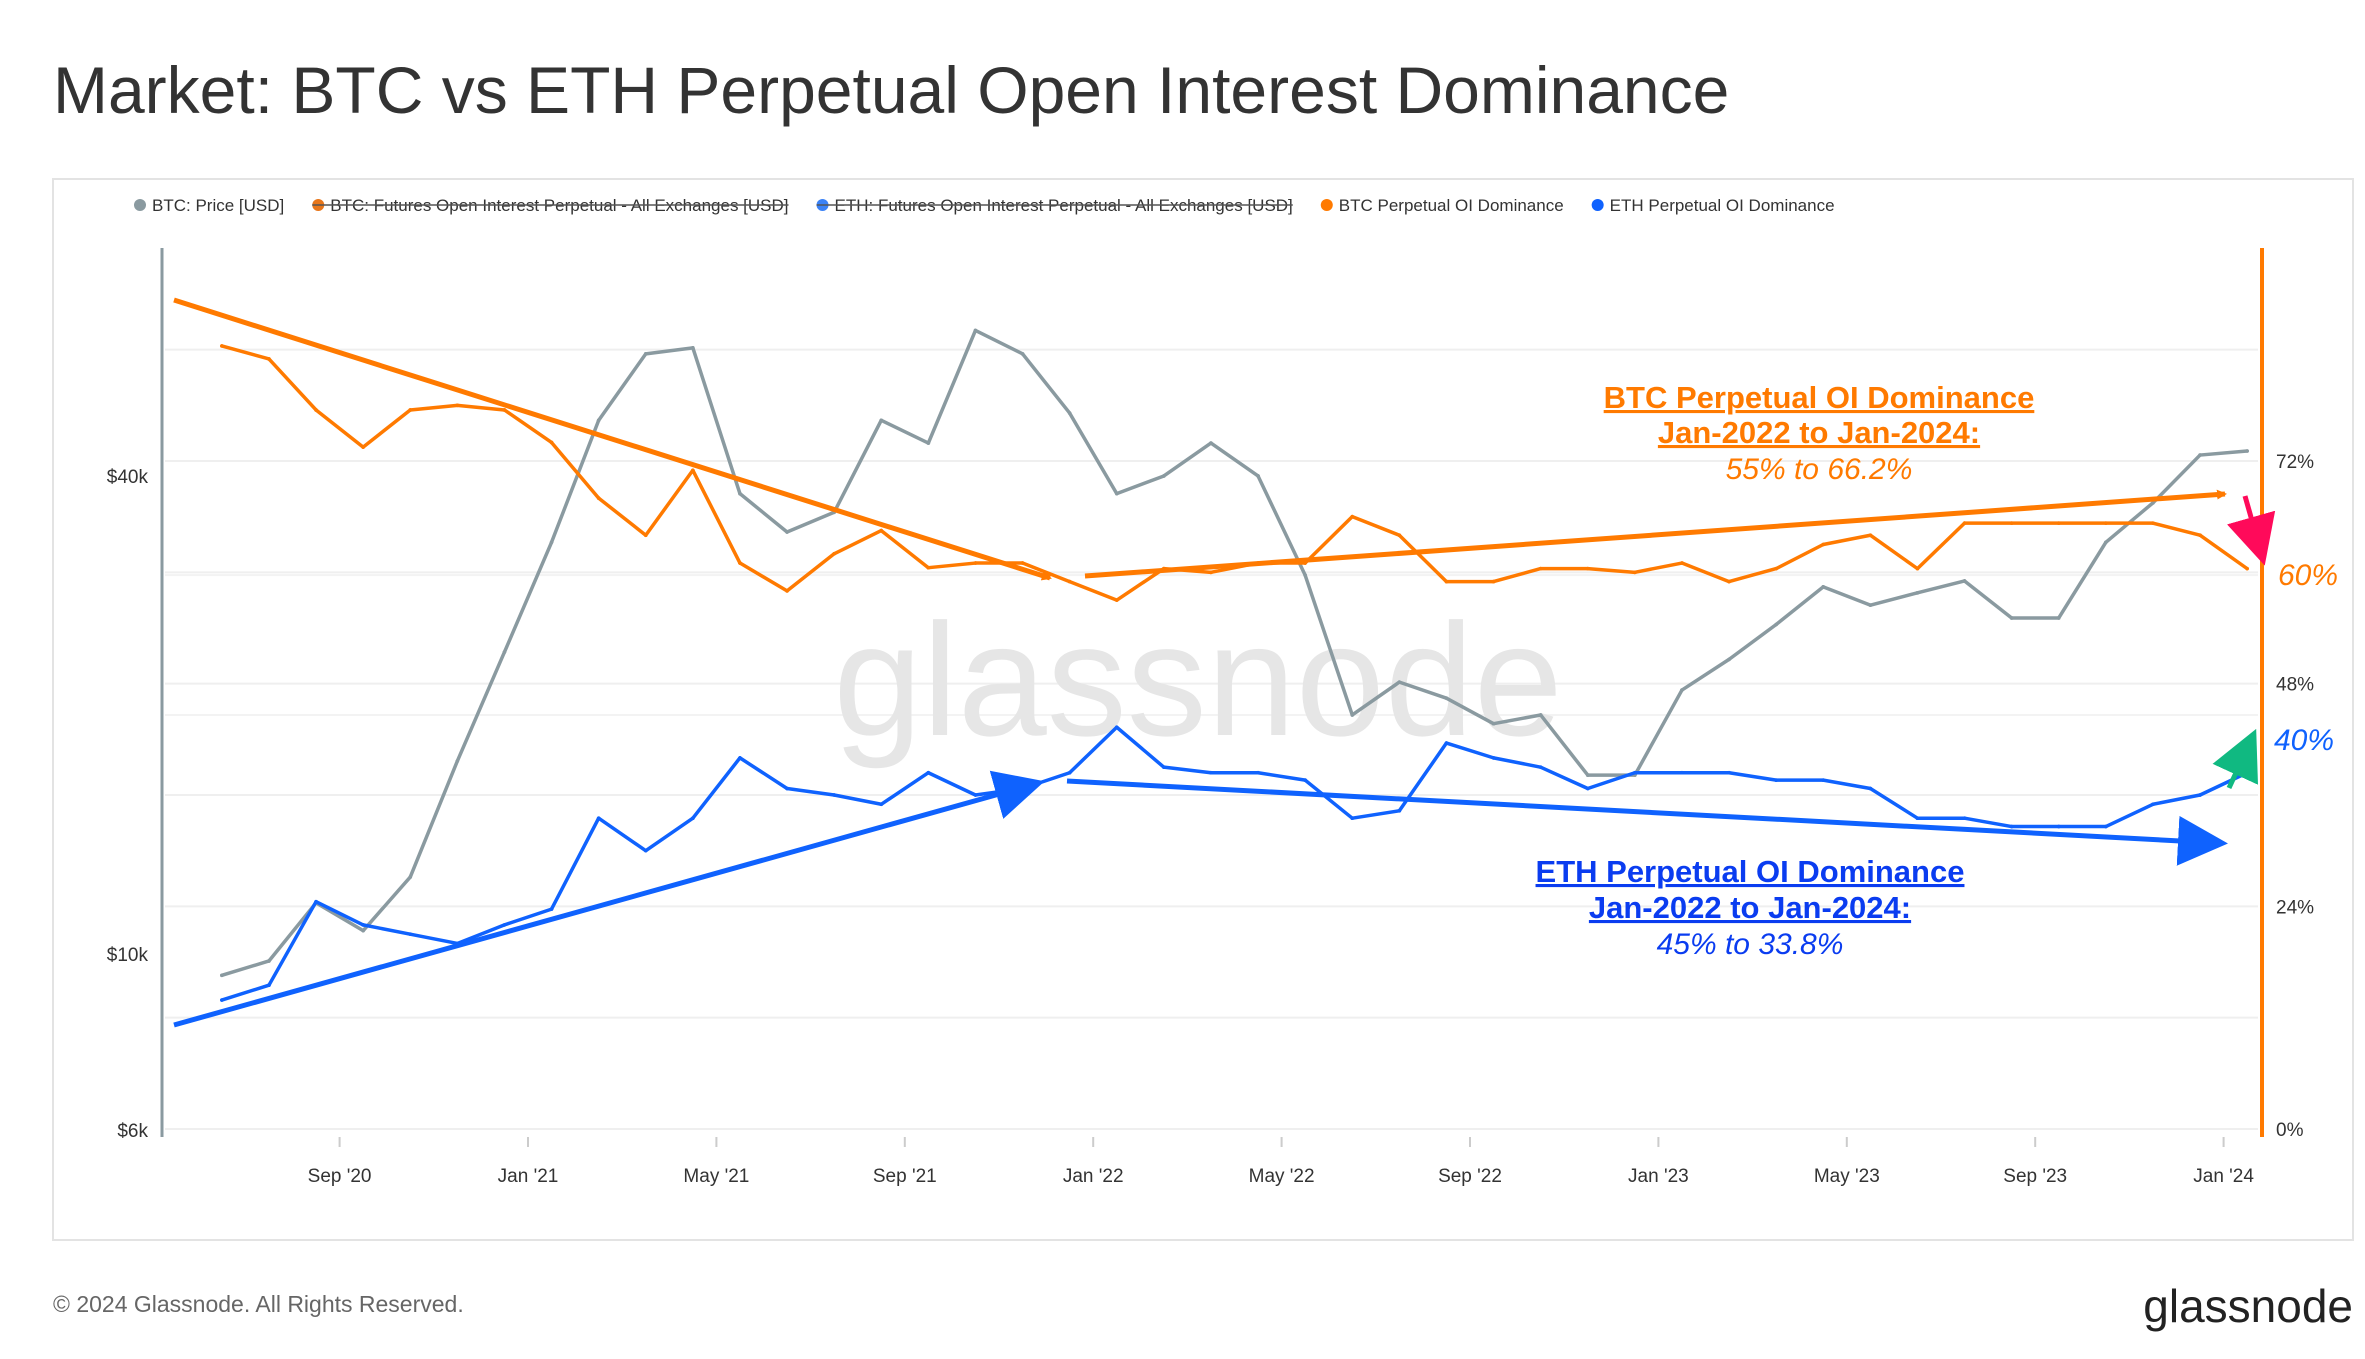 The width and height of the screenshot is (2365, 1359). Describe the element at coordinates (128, 477) in the screenshot. I see `y-left-tick-label: $40k` at that location.